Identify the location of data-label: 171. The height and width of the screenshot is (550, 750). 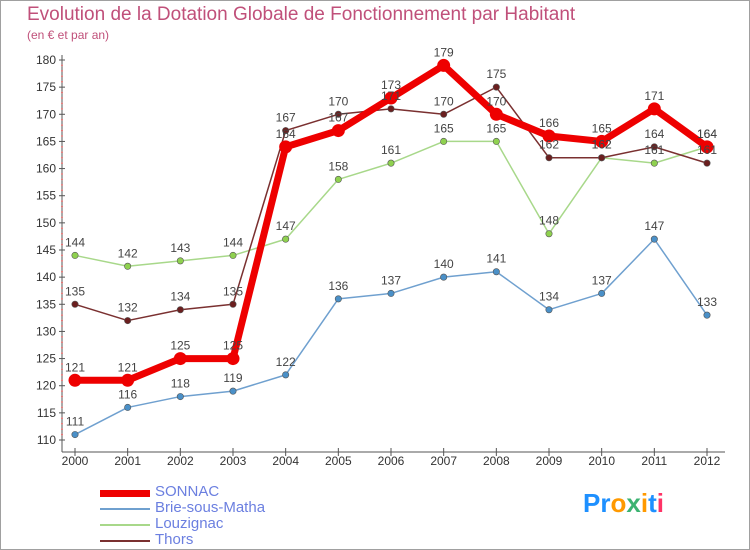
(654, 96).